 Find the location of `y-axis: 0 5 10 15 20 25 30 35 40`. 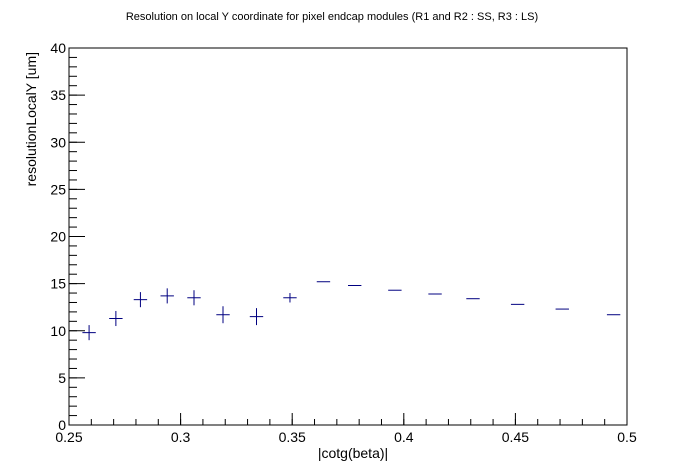

y-axis: 0 5 10 15 20 25 30 35 40 is located at coordinates (67, 236).